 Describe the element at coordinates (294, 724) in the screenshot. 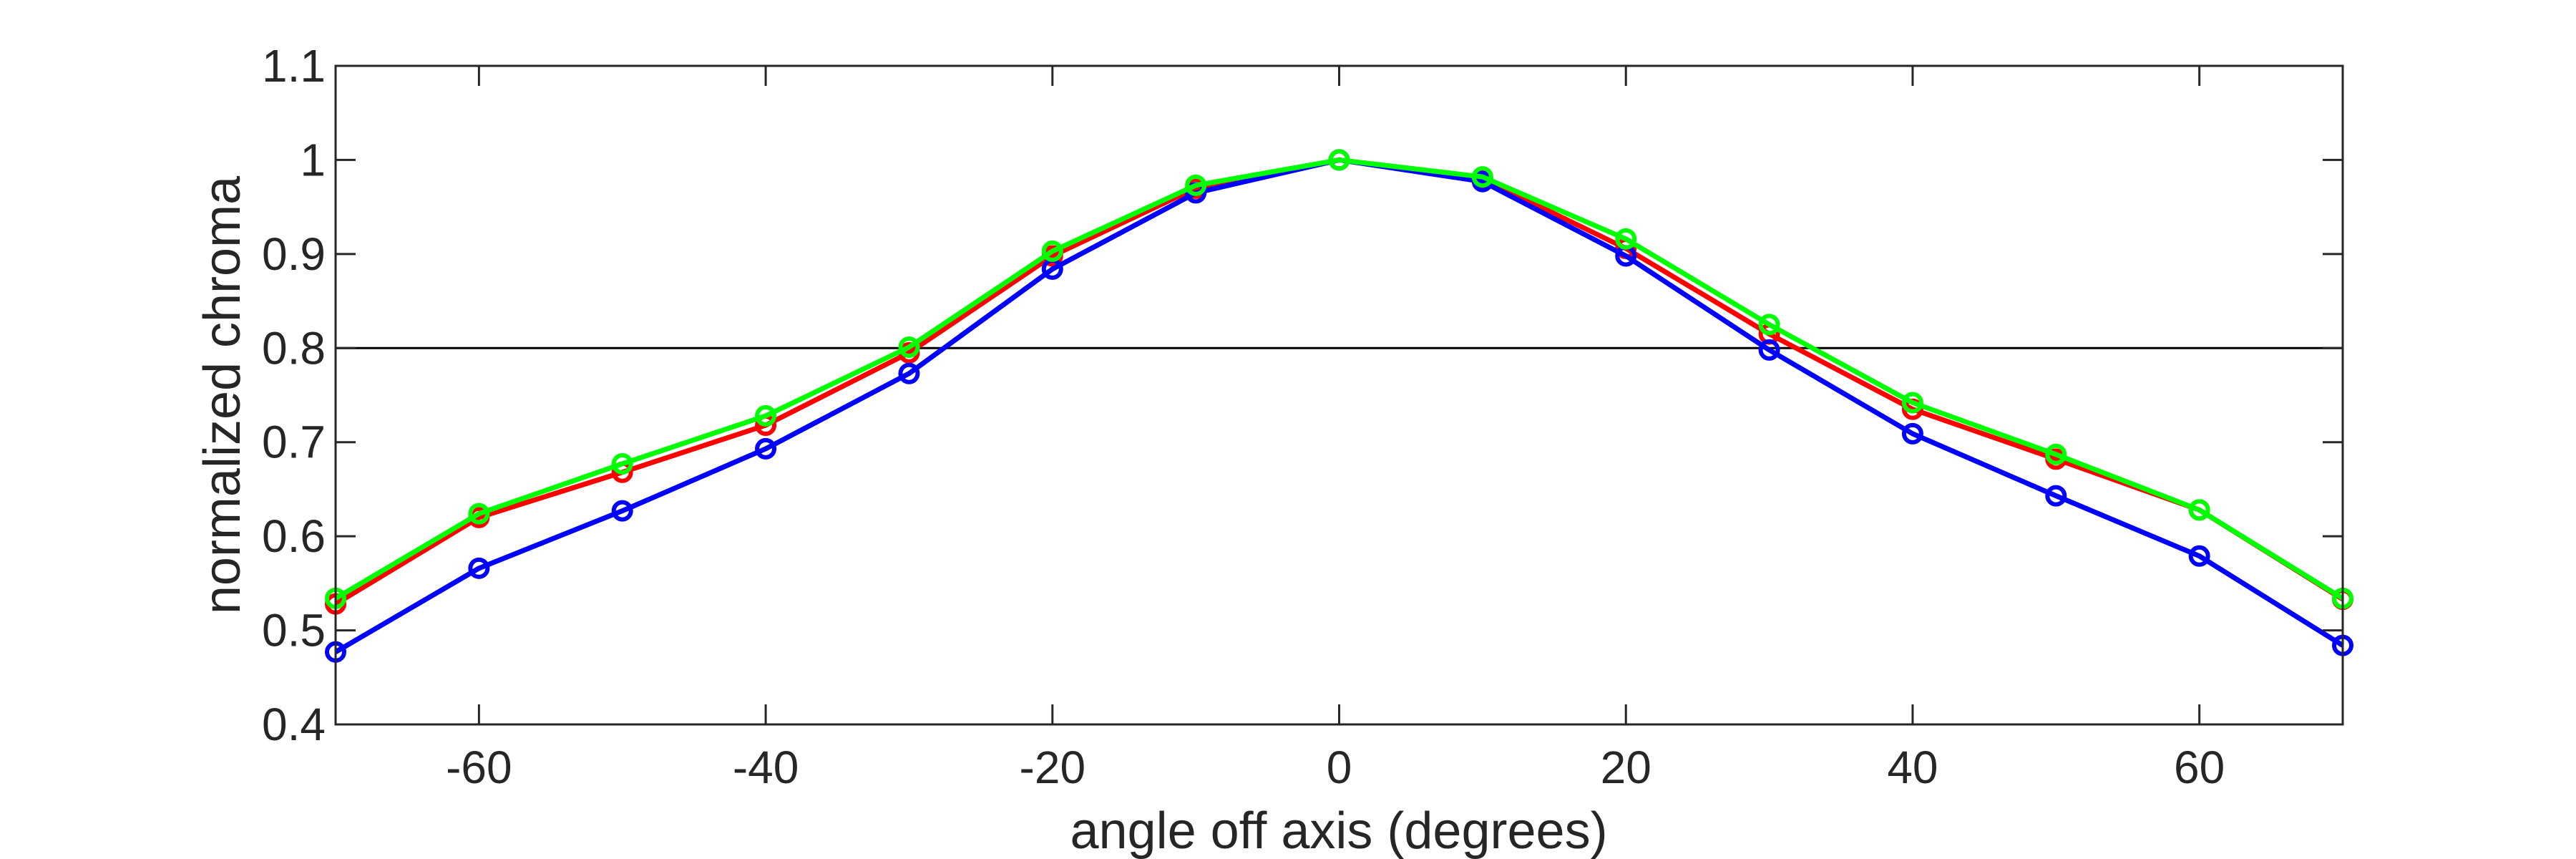

I see `y-tick-label: 0.4` at that location.